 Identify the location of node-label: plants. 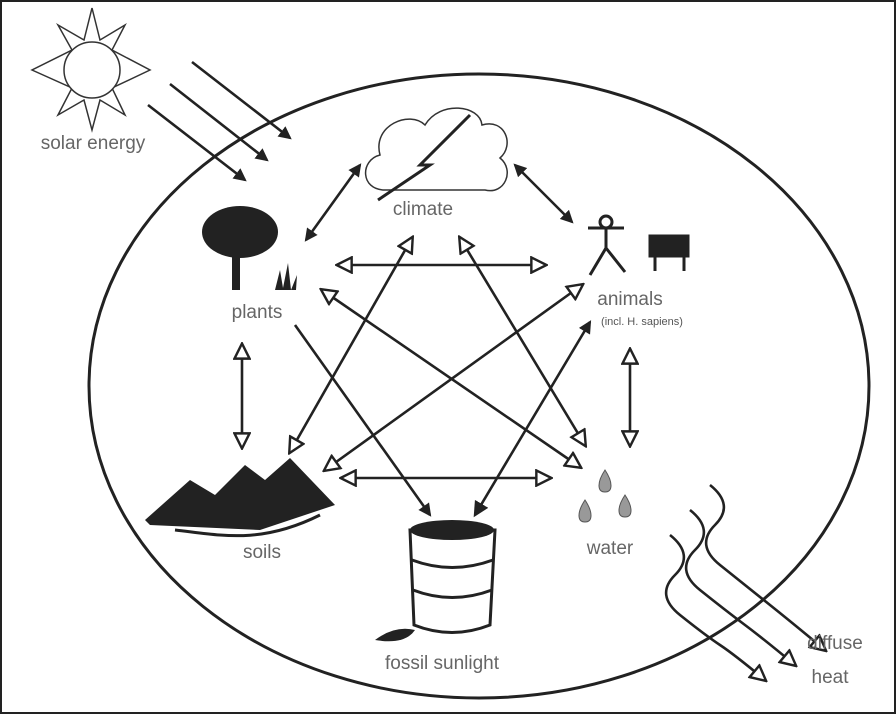
(257, 312).